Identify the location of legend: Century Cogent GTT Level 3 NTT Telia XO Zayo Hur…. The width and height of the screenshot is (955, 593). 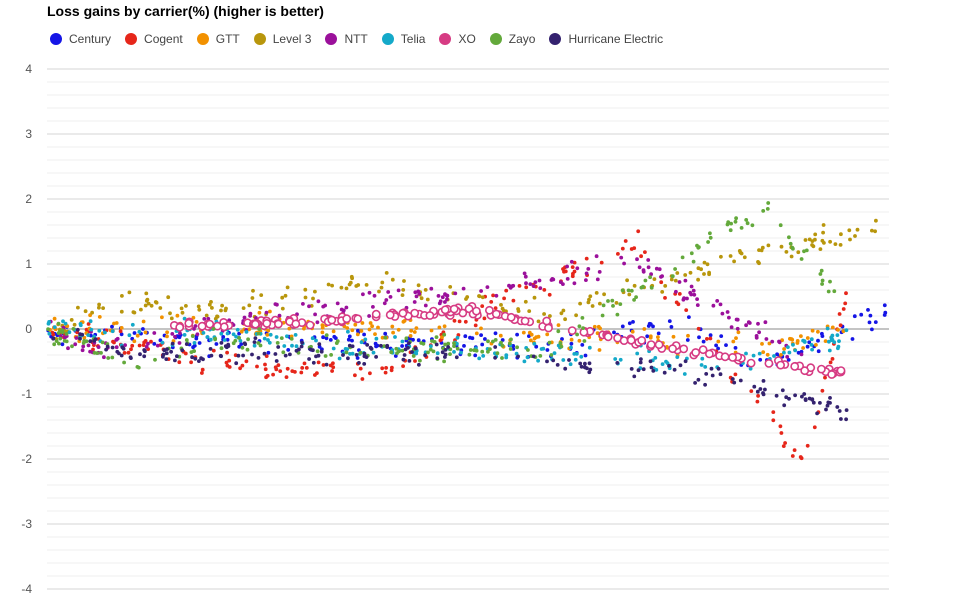
(365, 39).